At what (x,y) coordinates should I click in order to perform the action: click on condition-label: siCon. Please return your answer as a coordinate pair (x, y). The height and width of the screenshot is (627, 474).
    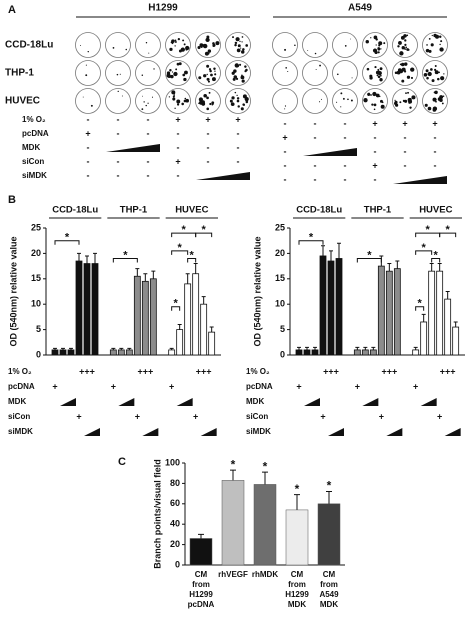
    Looking at the image, I should click on (19, 416).